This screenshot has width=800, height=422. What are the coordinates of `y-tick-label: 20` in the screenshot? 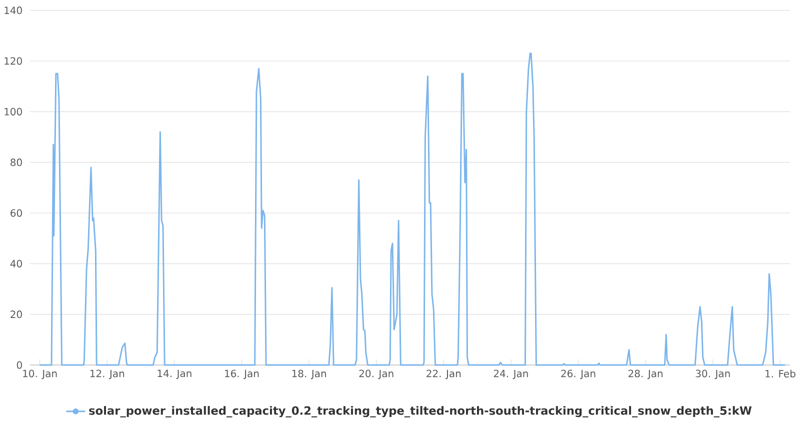 It's located at (16, 314).